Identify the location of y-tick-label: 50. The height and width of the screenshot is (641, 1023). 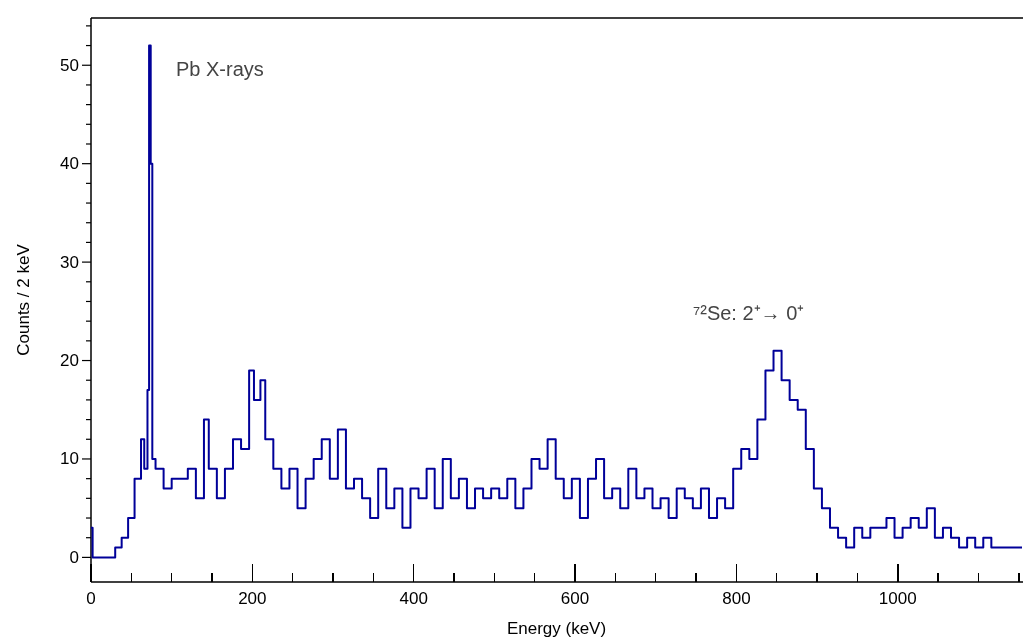
(69, 65).